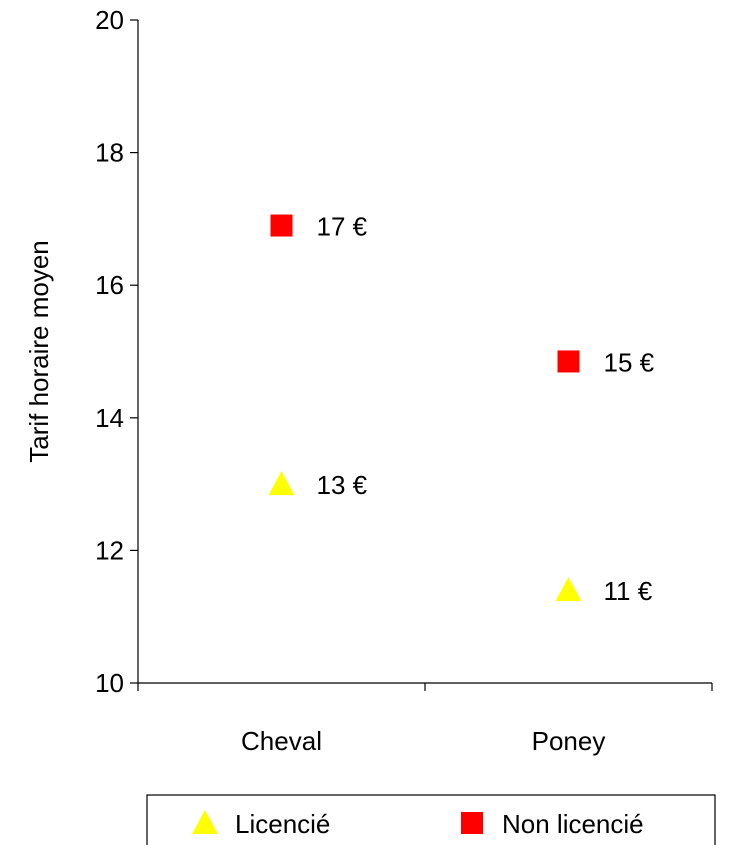 The width and height of the screenshot is (730, 845). What do you see at coordinates (39, 351) in the screenshot?
I see `y-axis-label: Tarif horaire moyen` at bounding box center [39, 351].